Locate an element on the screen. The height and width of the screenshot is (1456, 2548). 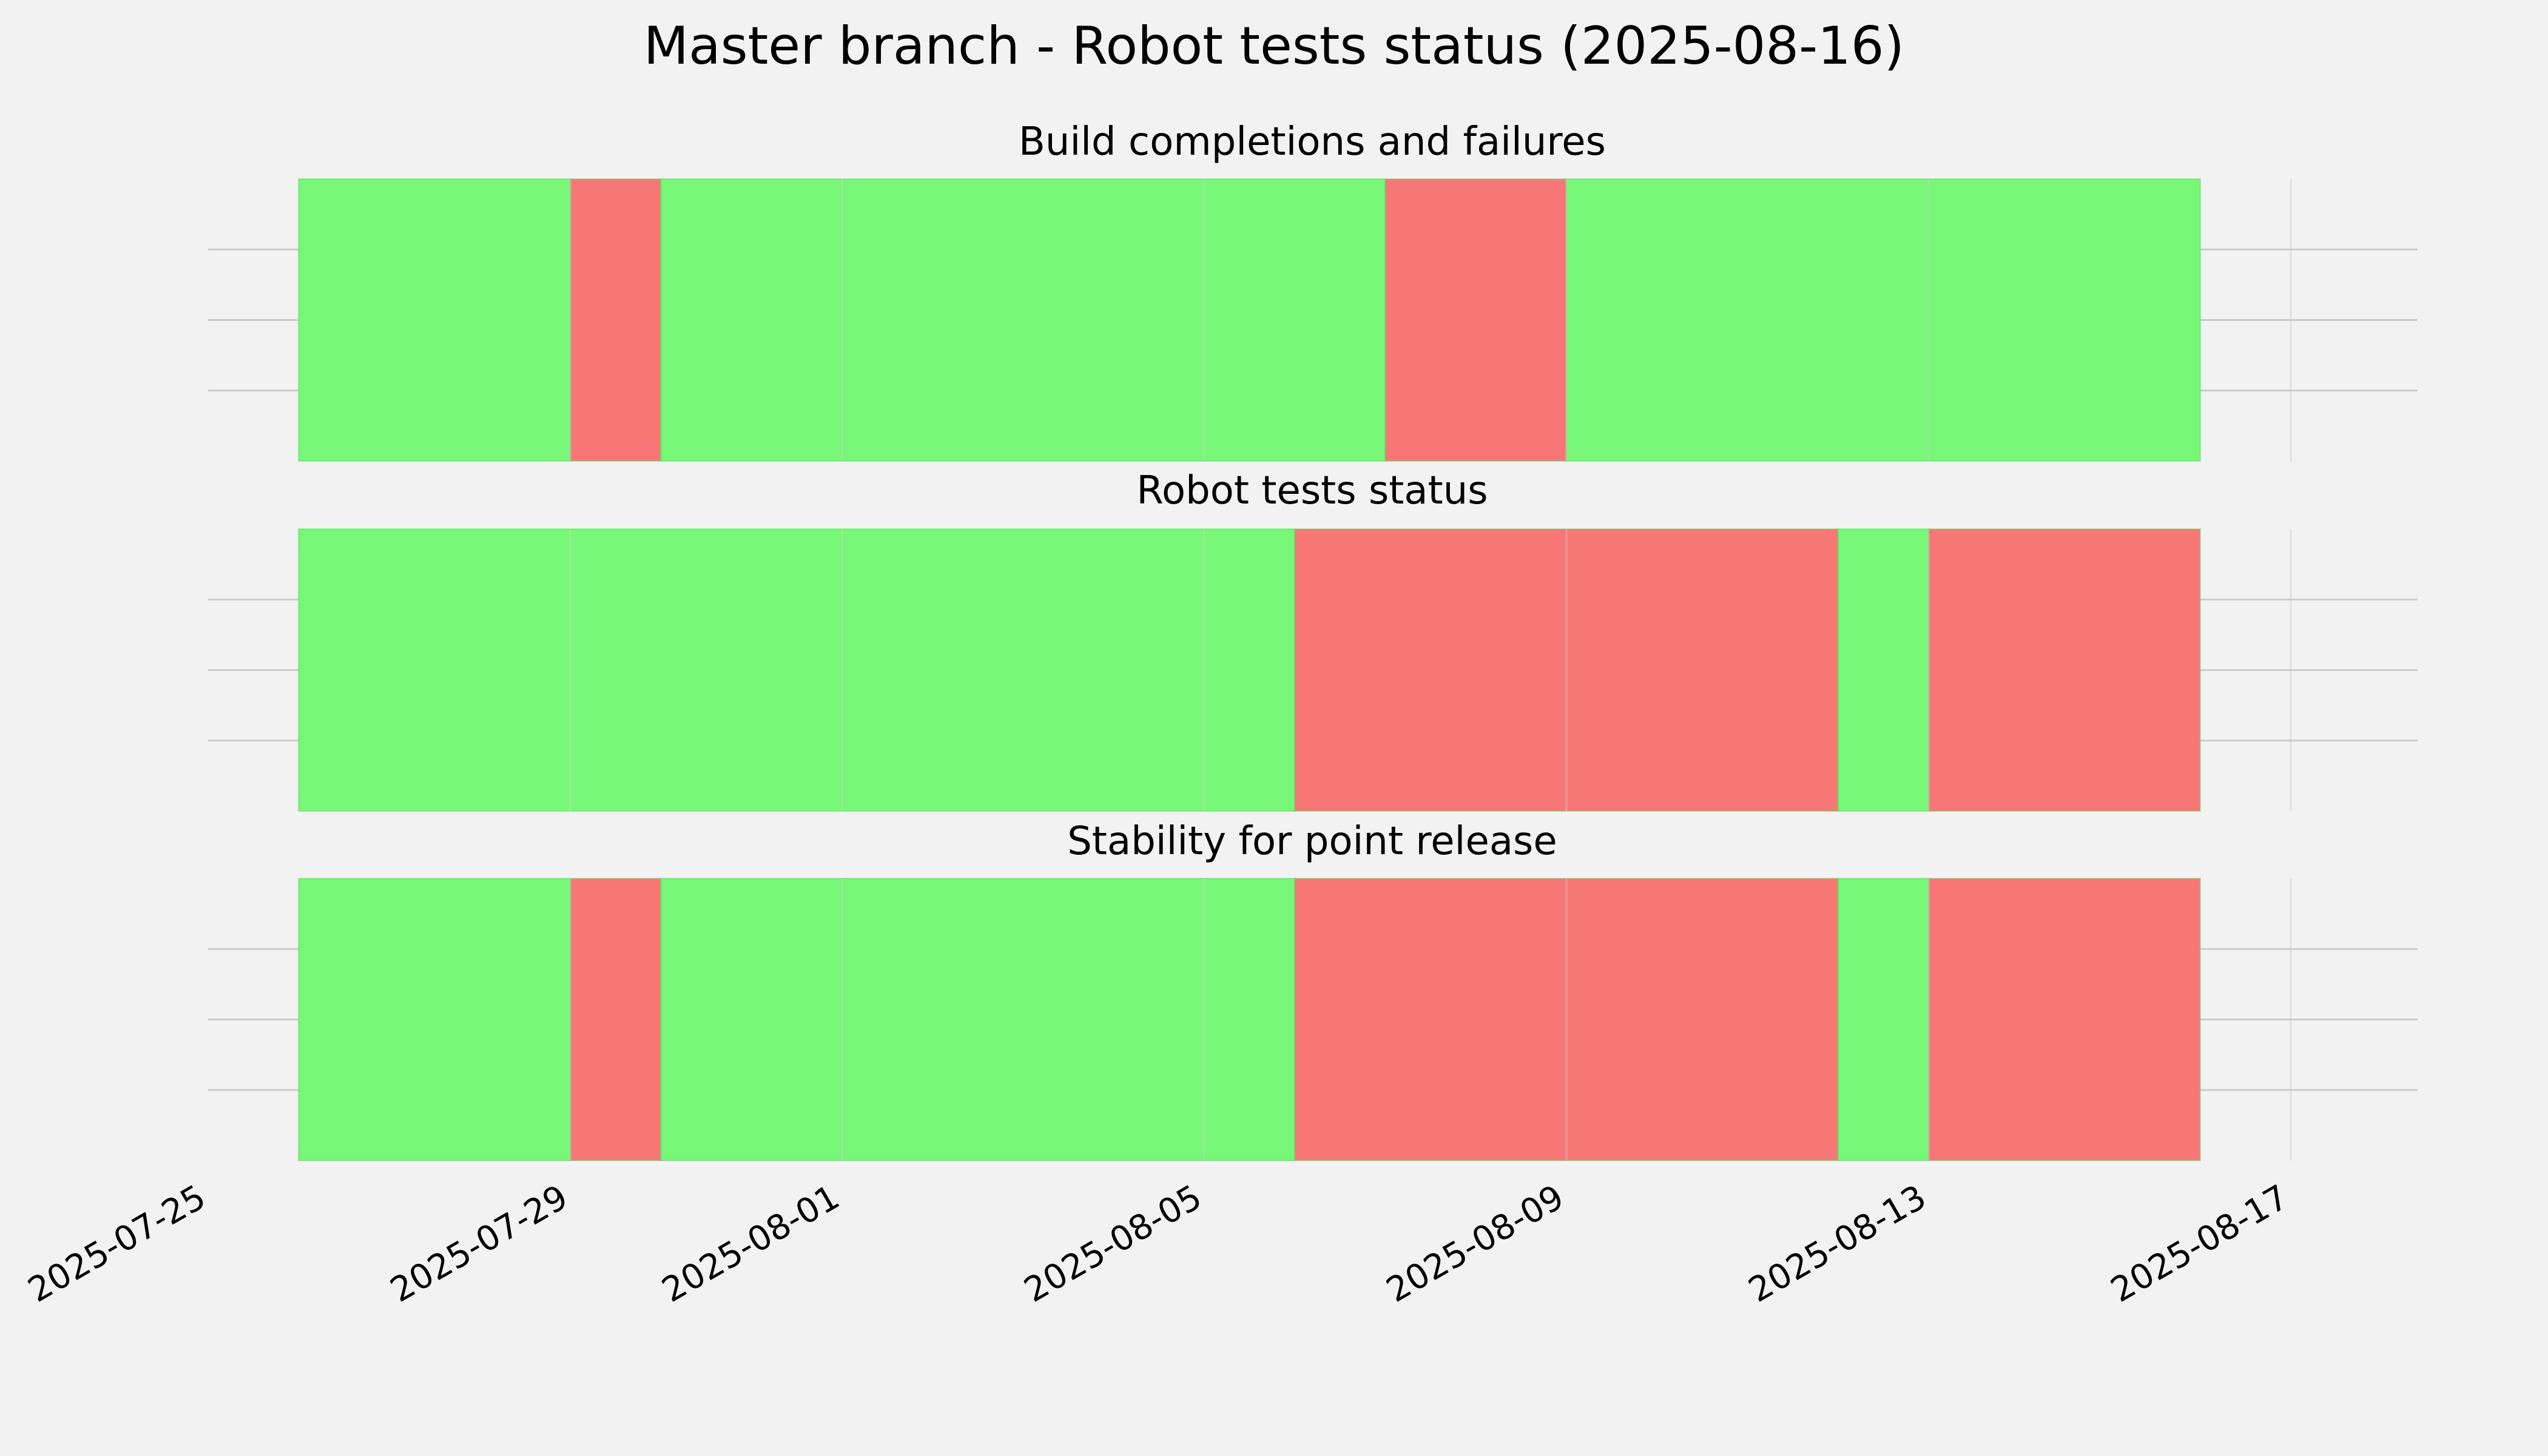
panel-title: Robot tests status is located at coordinates (1312, 490).